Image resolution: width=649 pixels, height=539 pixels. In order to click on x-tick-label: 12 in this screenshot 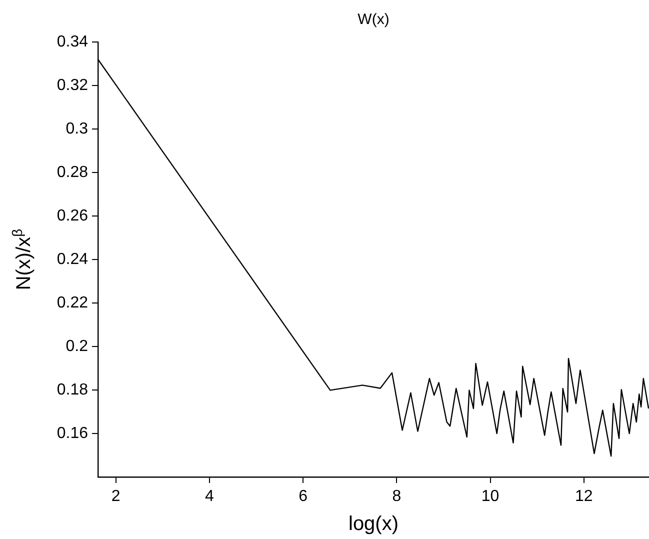, I will do `click(584, 497)`.